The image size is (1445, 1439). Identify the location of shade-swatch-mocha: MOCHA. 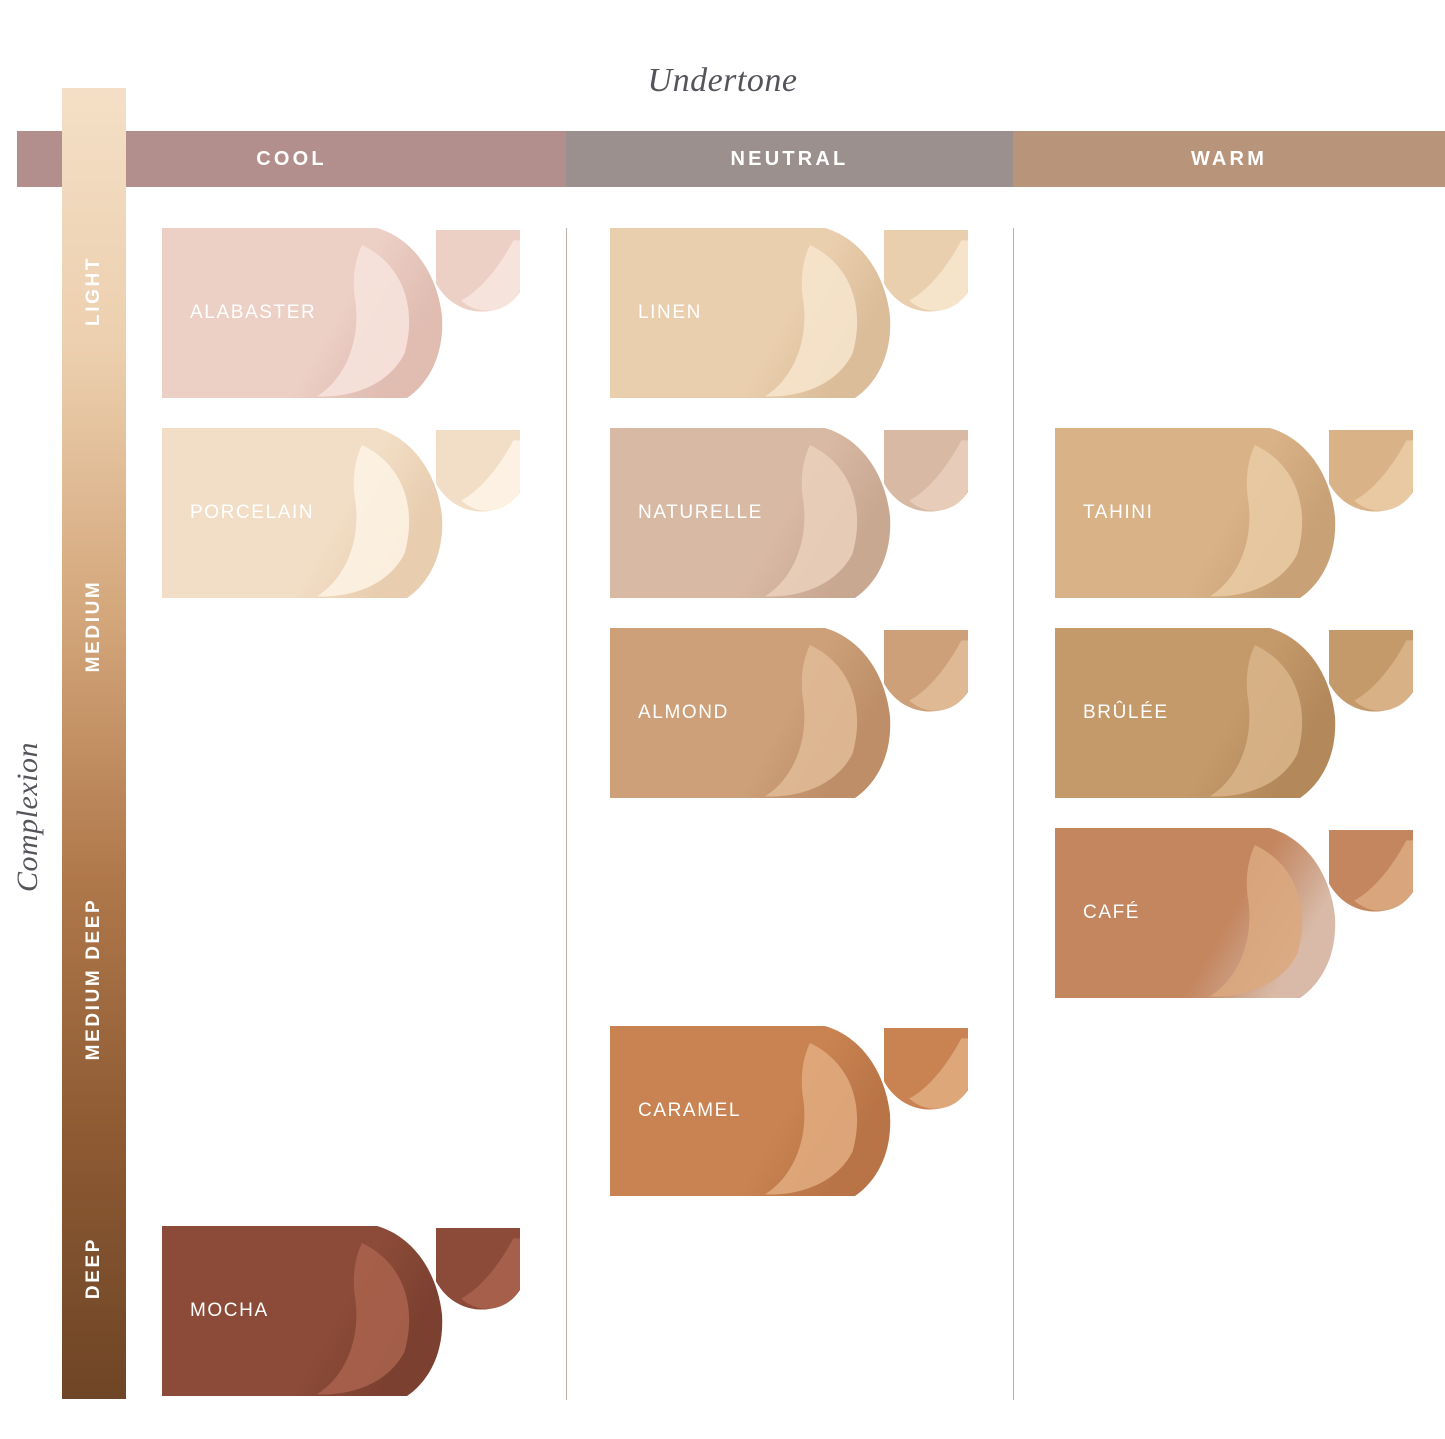
(346, 1311).